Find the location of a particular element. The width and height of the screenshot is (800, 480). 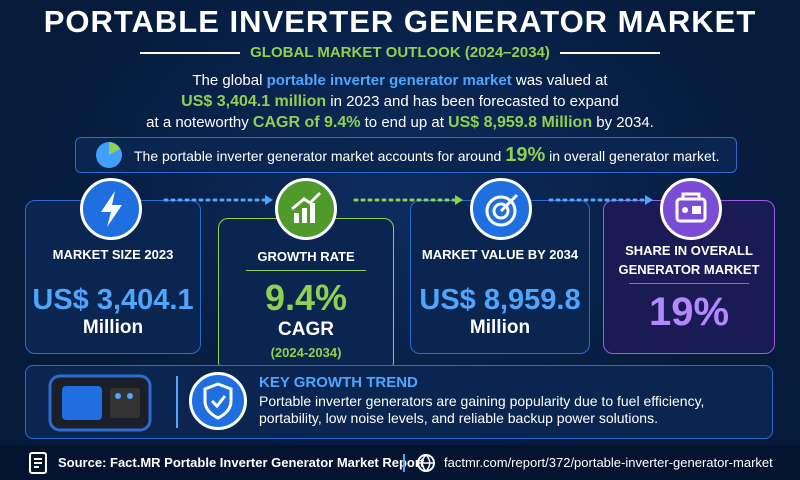

subtitle: GLOBAL MARKET OUTLOOK (2024–2034) is located at coordinates (400, 52).